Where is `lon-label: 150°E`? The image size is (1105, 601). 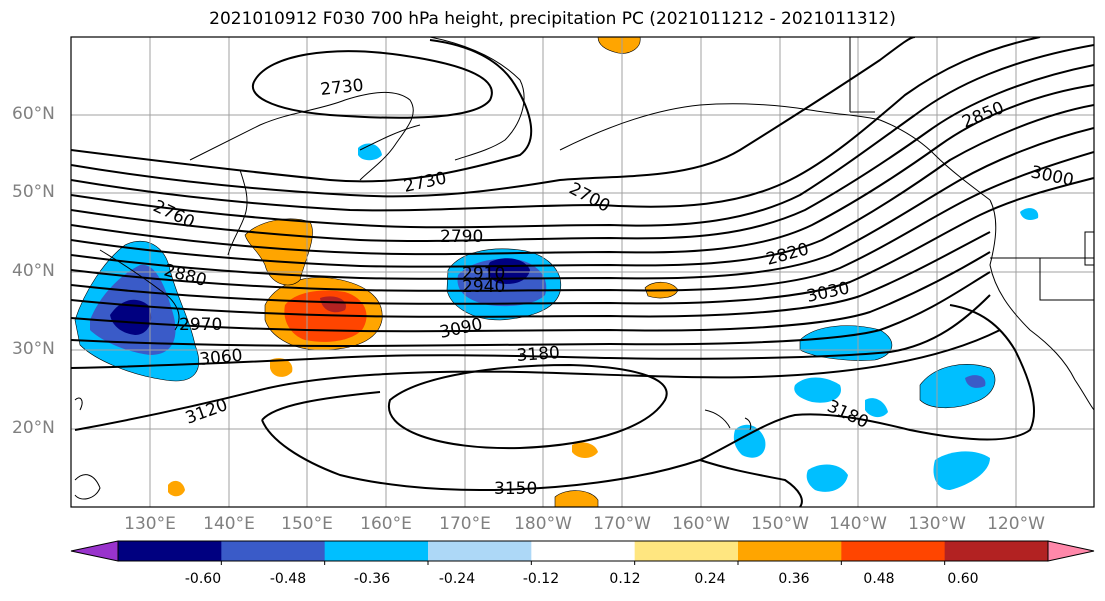
lon-label: 150°E is located at coordinates (307, 524).